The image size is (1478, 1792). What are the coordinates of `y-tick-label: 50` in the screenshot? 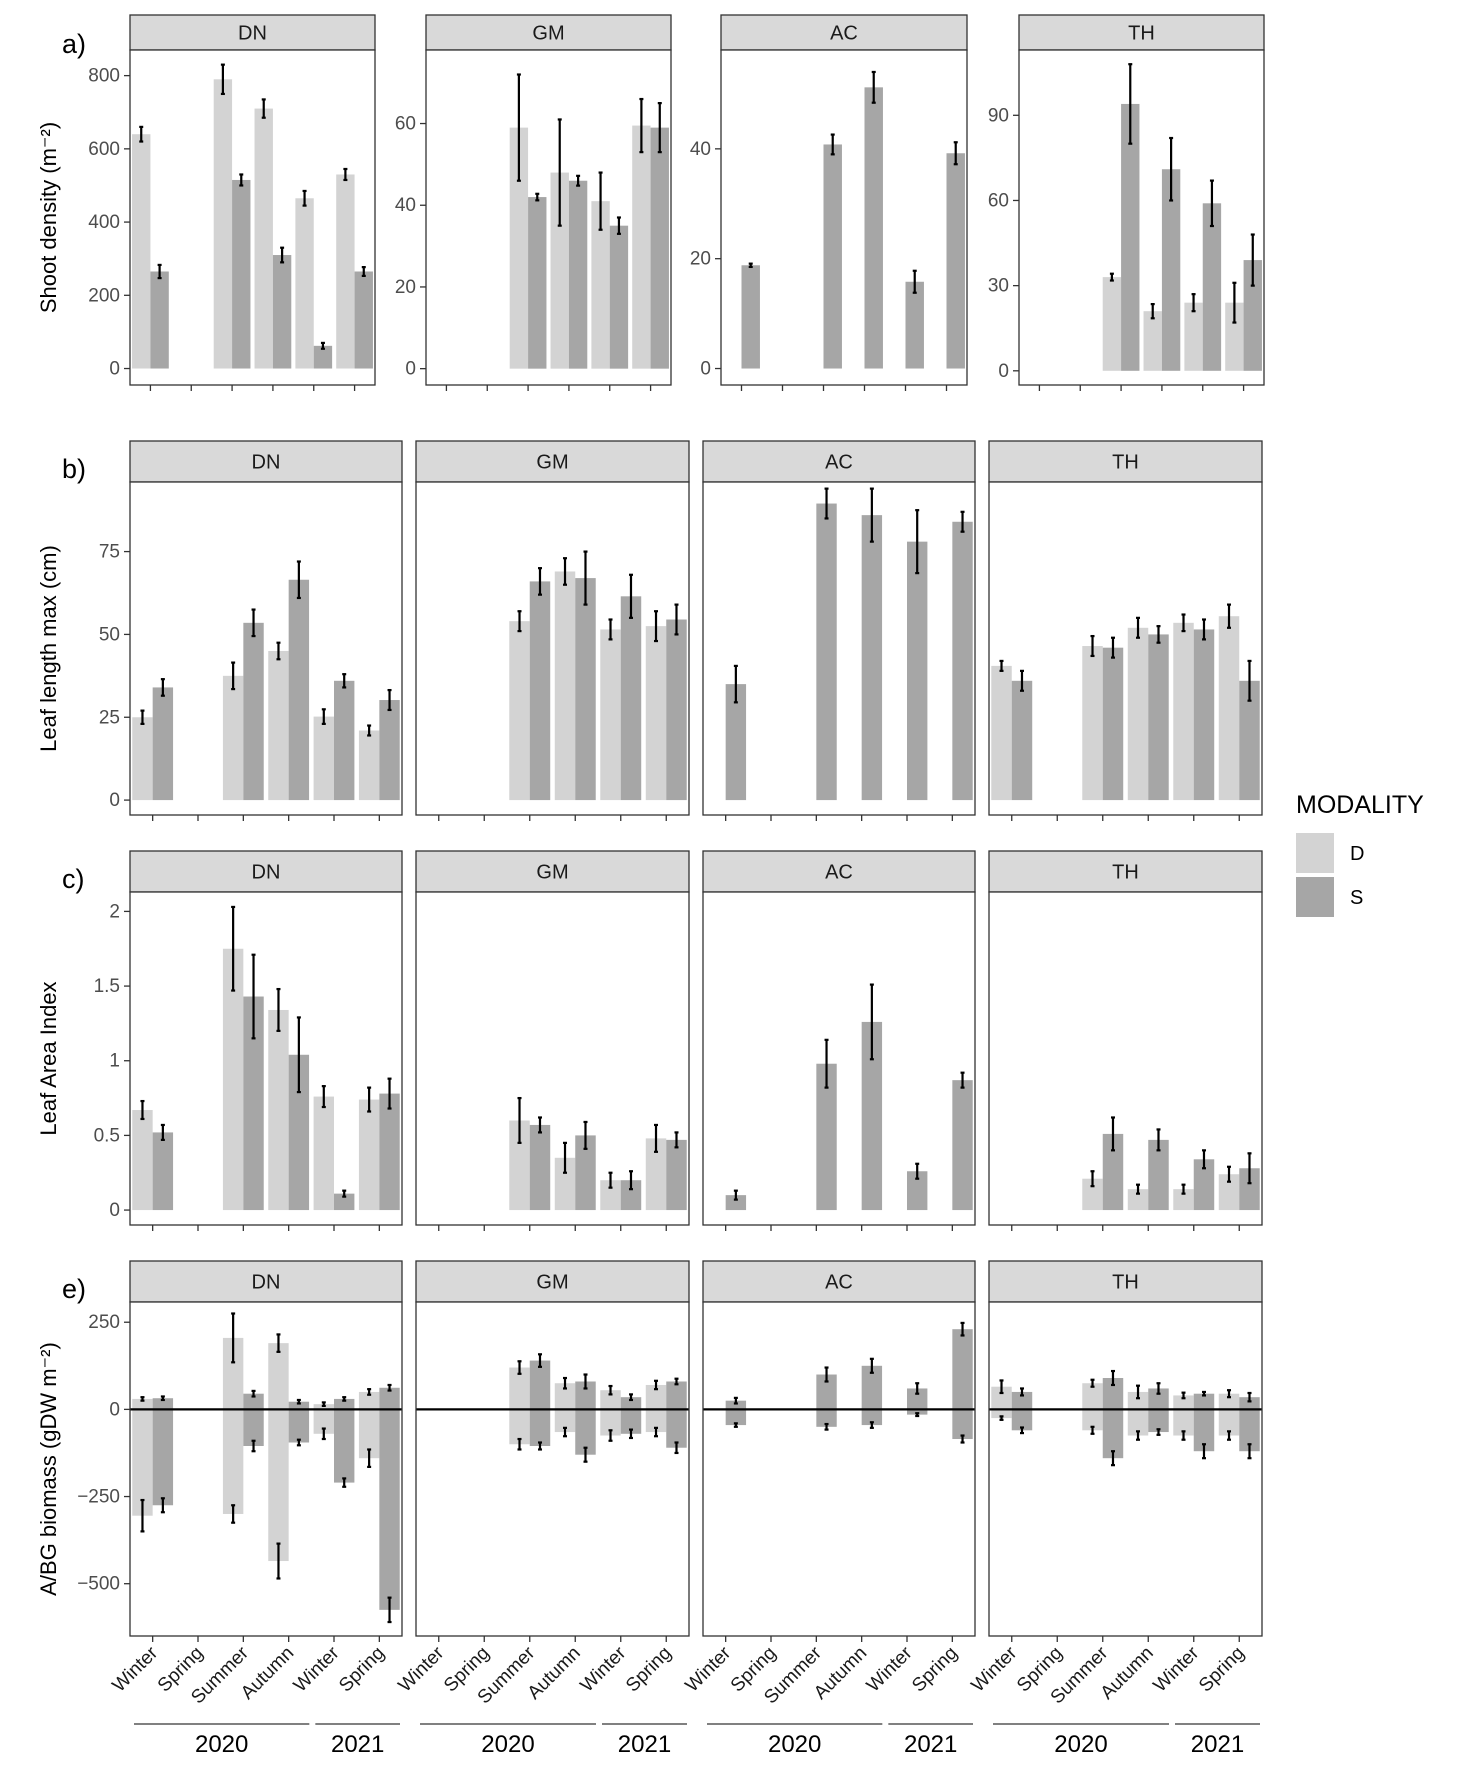 It's located at (109, 634).